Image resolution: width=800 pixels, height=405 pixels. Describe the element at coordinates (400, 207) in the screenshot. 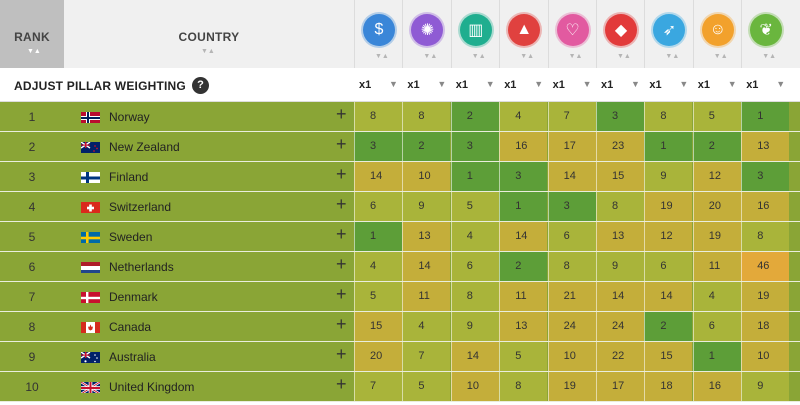

I see `table-row: 4 Switzerland +6 9 5 1 3 8 19 20 16` at that location.